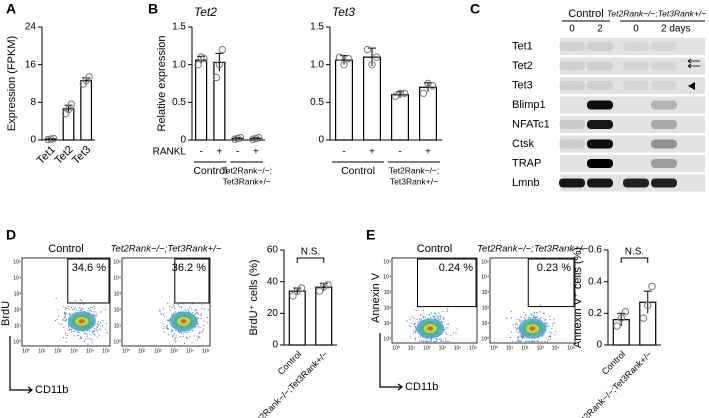  What do you see at coordinates (370, 235) in the screenshot?
I see `panel-letter: E` at bounding box center [370, 235].